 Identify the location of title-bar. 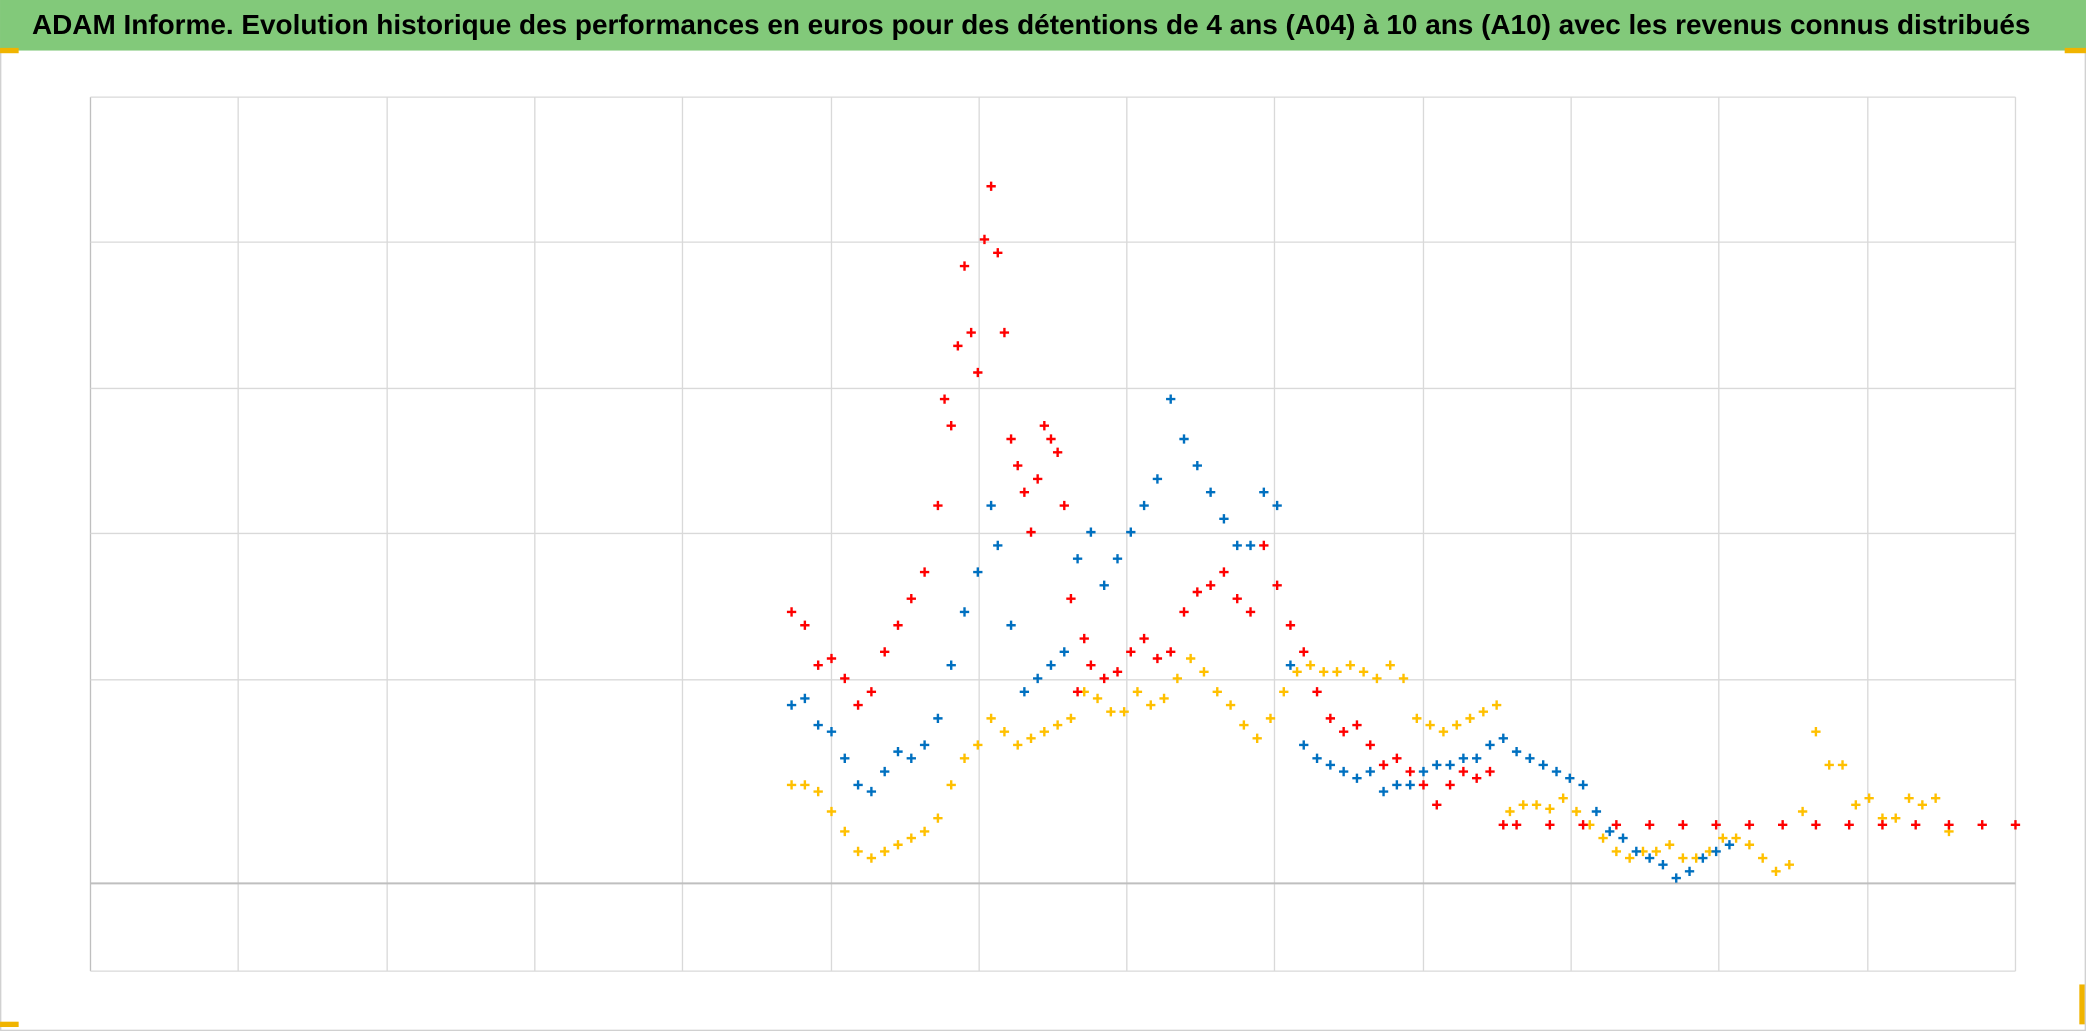
(1043, 25).